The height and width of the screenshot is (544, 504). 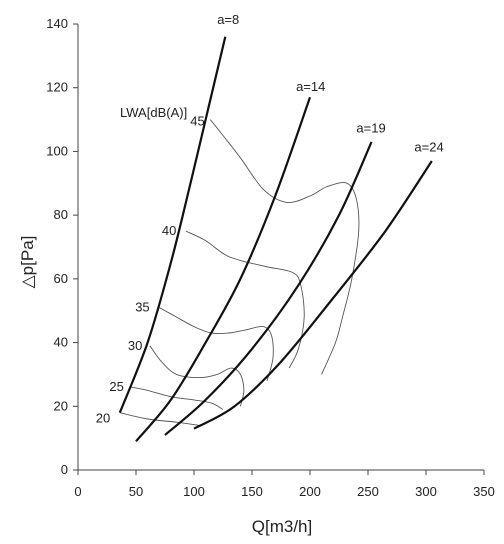 I want to click on x-tick-label: 150, so click(x=252, y=491).